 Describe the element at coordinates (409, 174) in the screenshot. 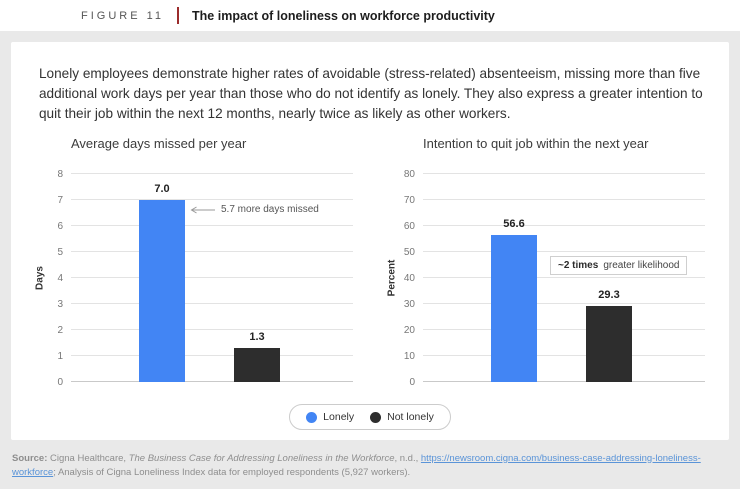

I see `y-tick-label: 80` at that location.